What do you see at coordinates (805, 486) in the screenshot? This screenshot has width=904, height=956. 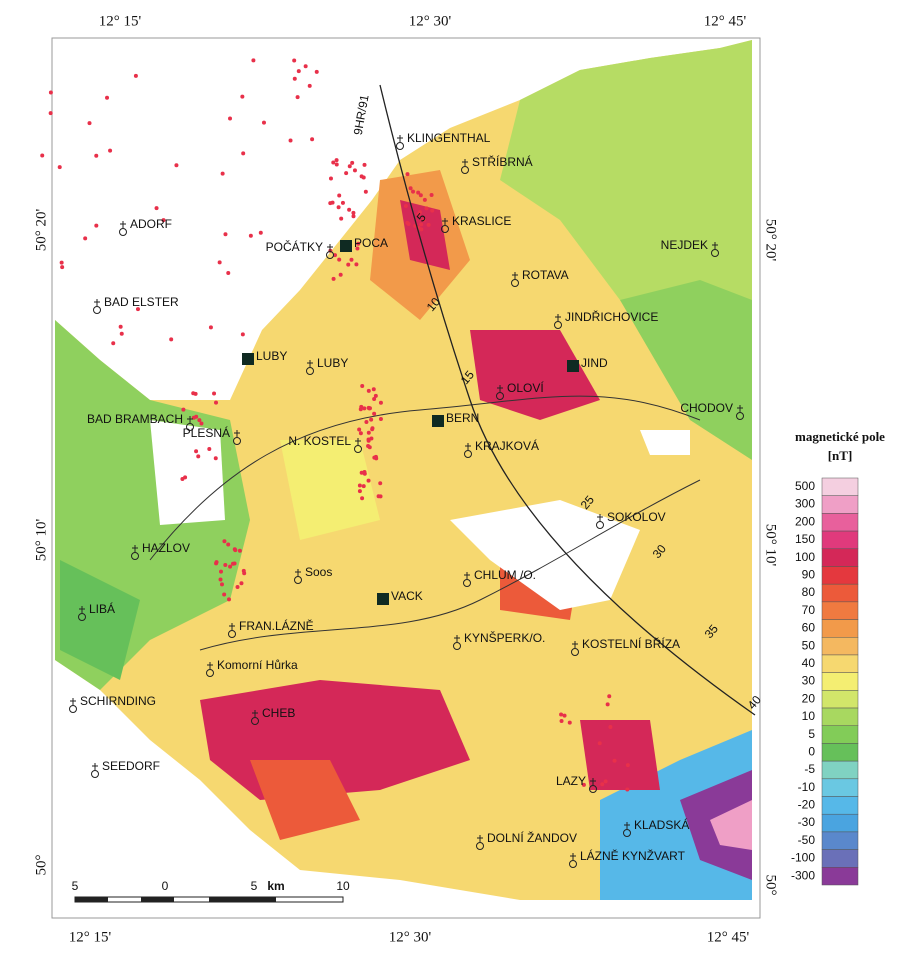 I see `legend-label: 500` at bounding box center [805, 486].